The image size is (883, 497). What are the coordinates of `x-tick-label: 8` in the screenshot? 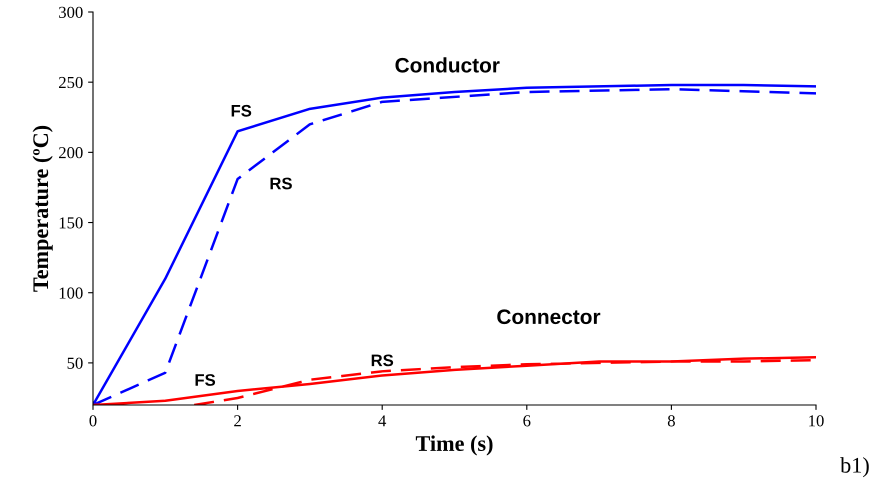 It's located at (671, 420).